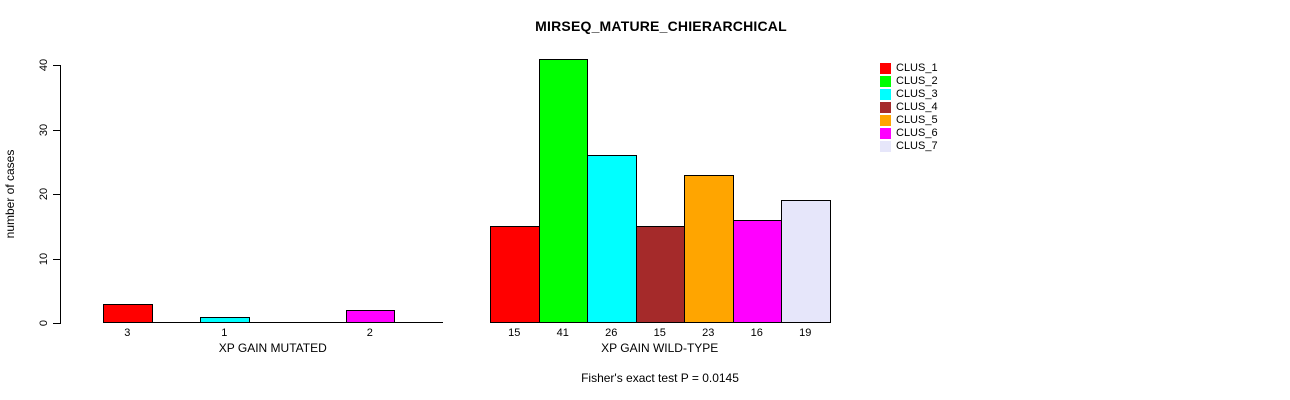 The height and width of the screenshot is (400, 1290). Describe the element at coordinates (805, 333) in the screenshot. I see `bar-value-label: 19` at that location.